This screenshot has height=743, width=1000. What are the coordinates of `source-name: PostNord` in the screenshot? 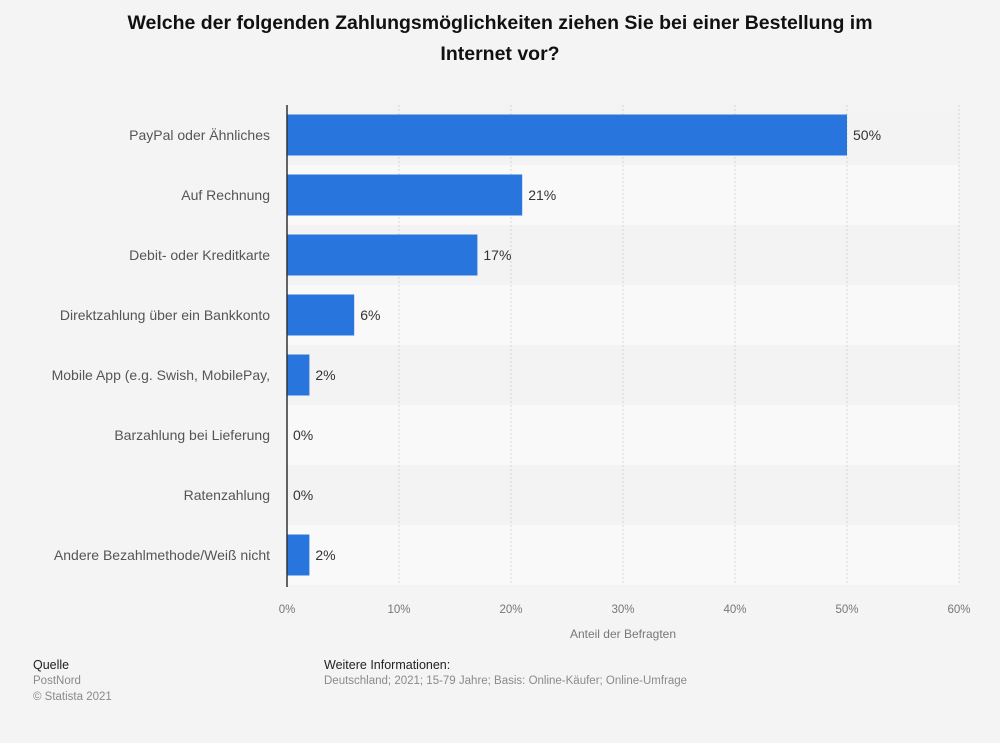 It's located at (57, 681).